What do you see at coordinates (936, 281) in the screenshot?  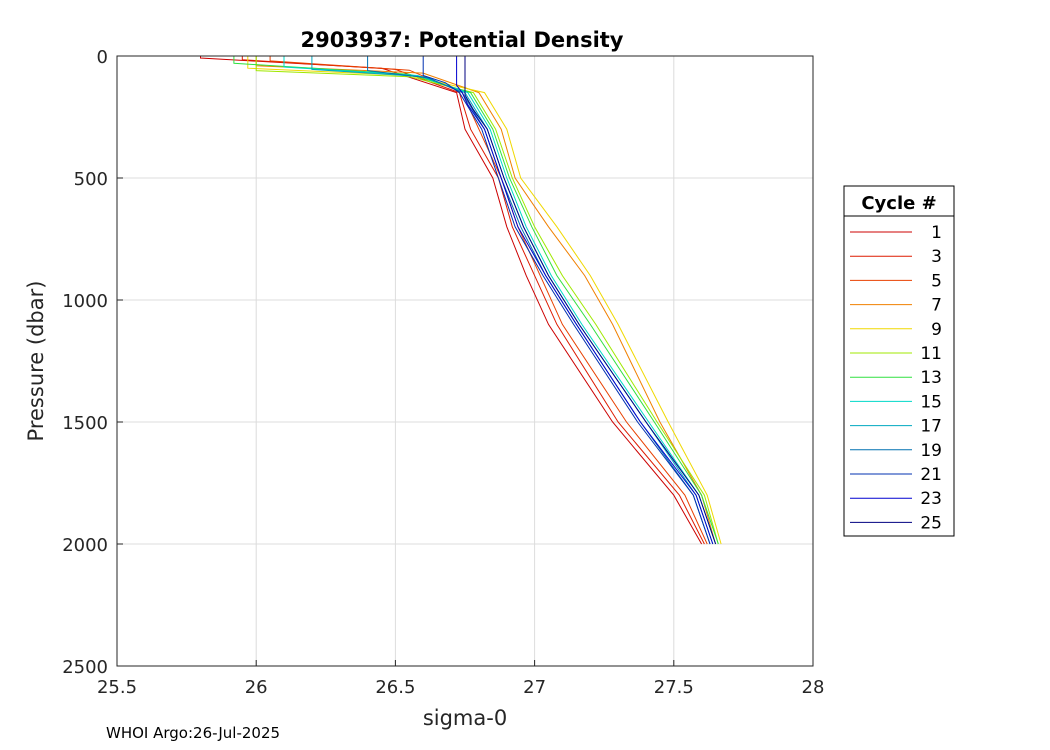 I see `legend-label-cycle-5: 5` at bounding box center [936, 281].